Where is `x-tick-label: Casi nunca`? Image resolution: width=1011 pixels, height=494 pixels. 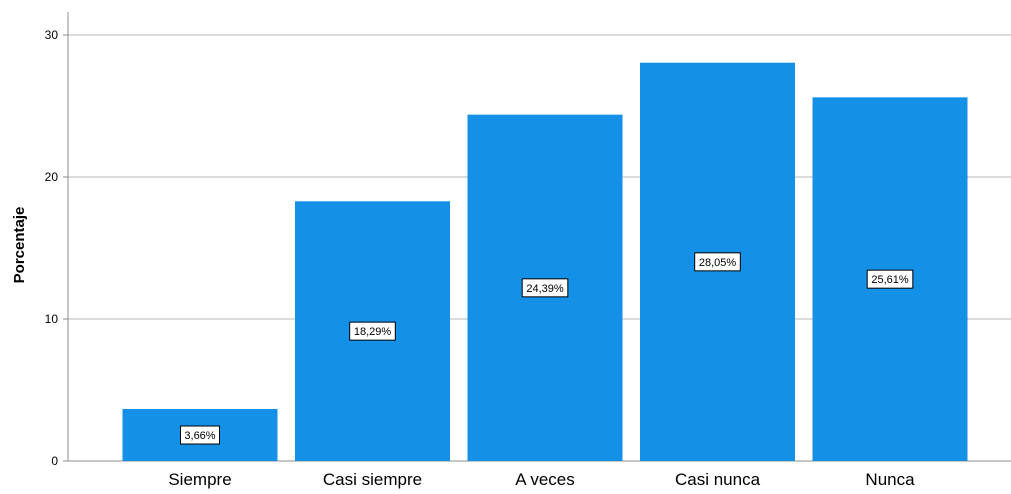
x-tick-label: Casi nunca is located at coordinates (718, 479).